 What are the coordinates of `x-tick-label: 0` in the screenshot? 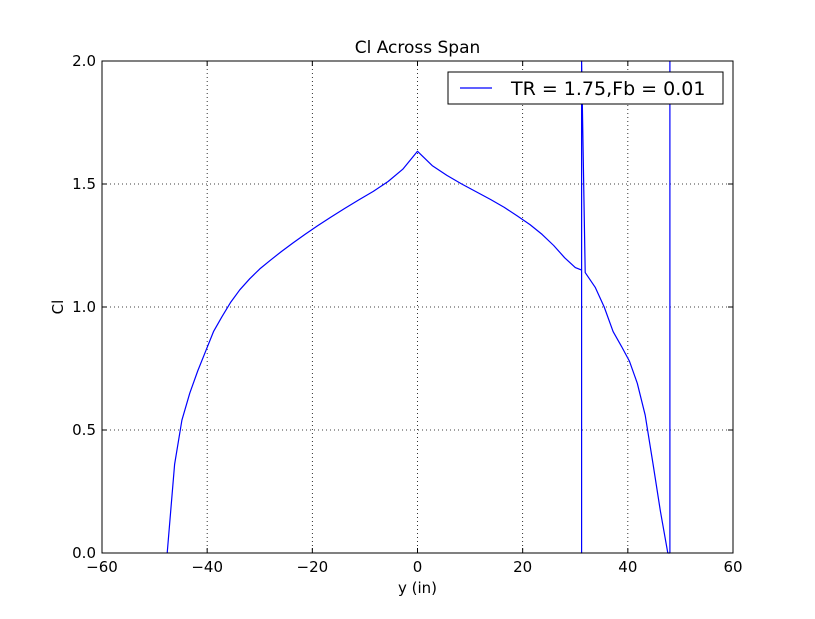 It's located at (418, 567).